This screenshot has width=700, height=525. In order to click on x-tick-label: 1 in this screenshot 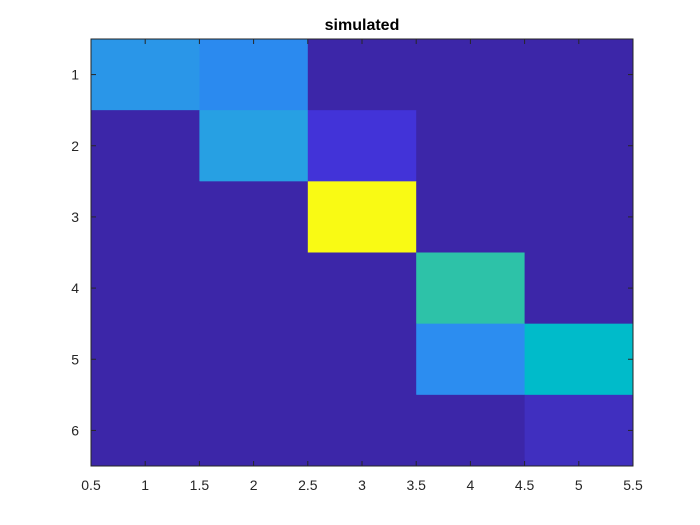, I will do `click(145, 485)`.